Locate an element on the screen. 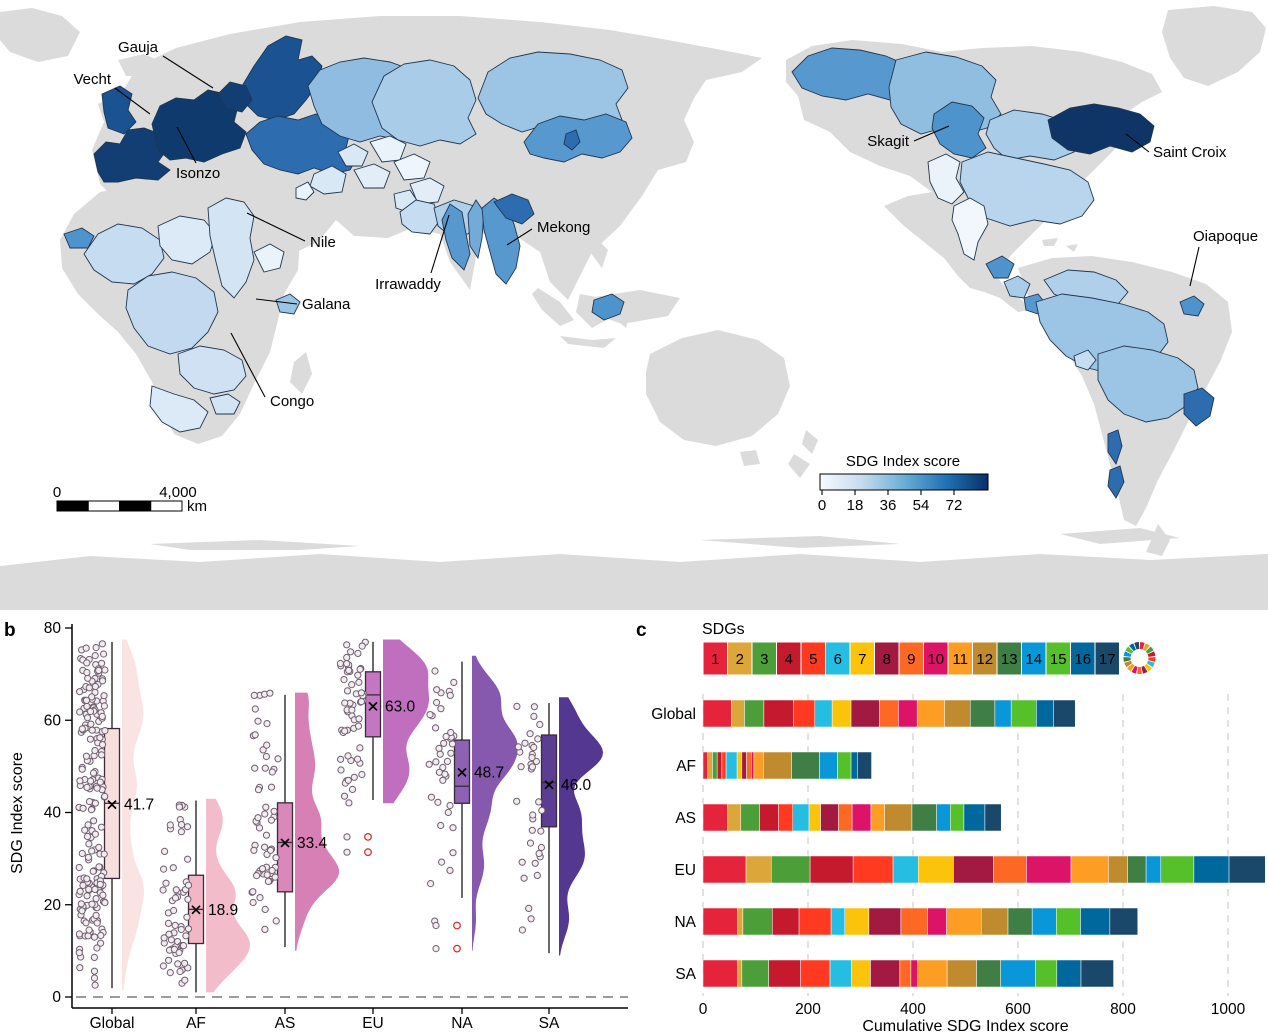 This screenshot has height=1032, width=1268. x-tick-label: 200 is located at coordinates (808, 1009).